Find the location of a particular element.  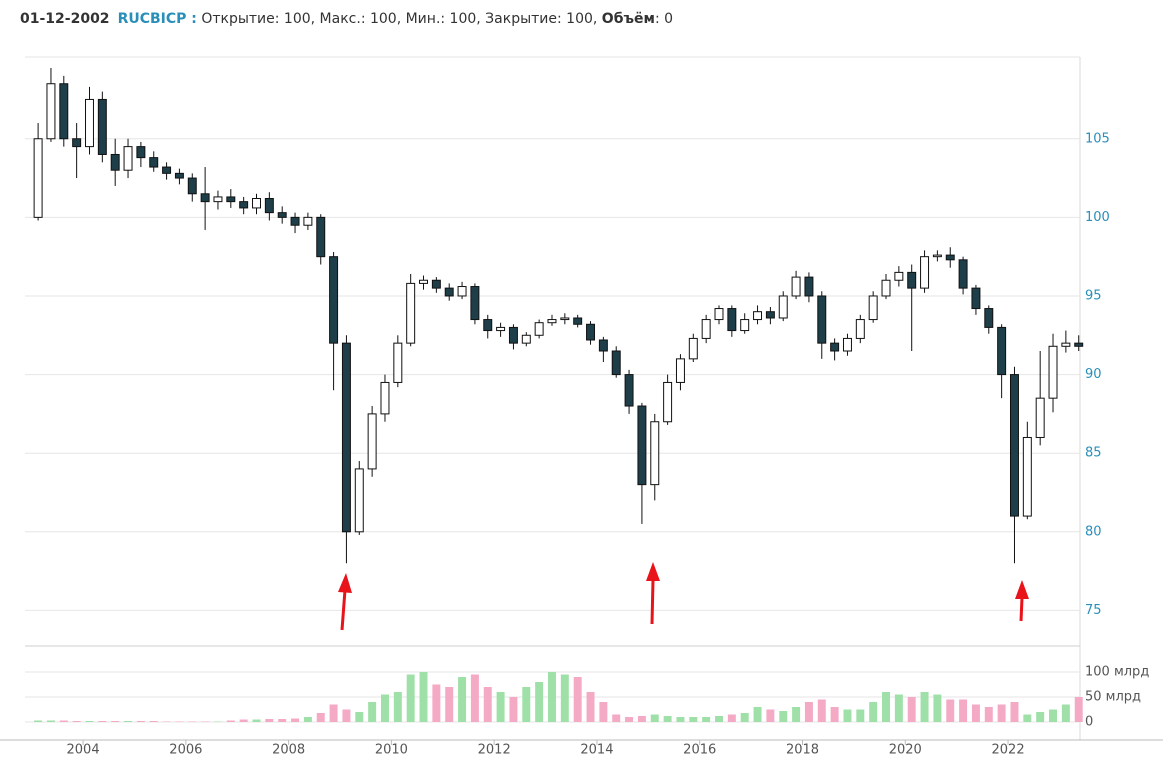

ticker: RUCBICP : is located at coordinates (157, 19).